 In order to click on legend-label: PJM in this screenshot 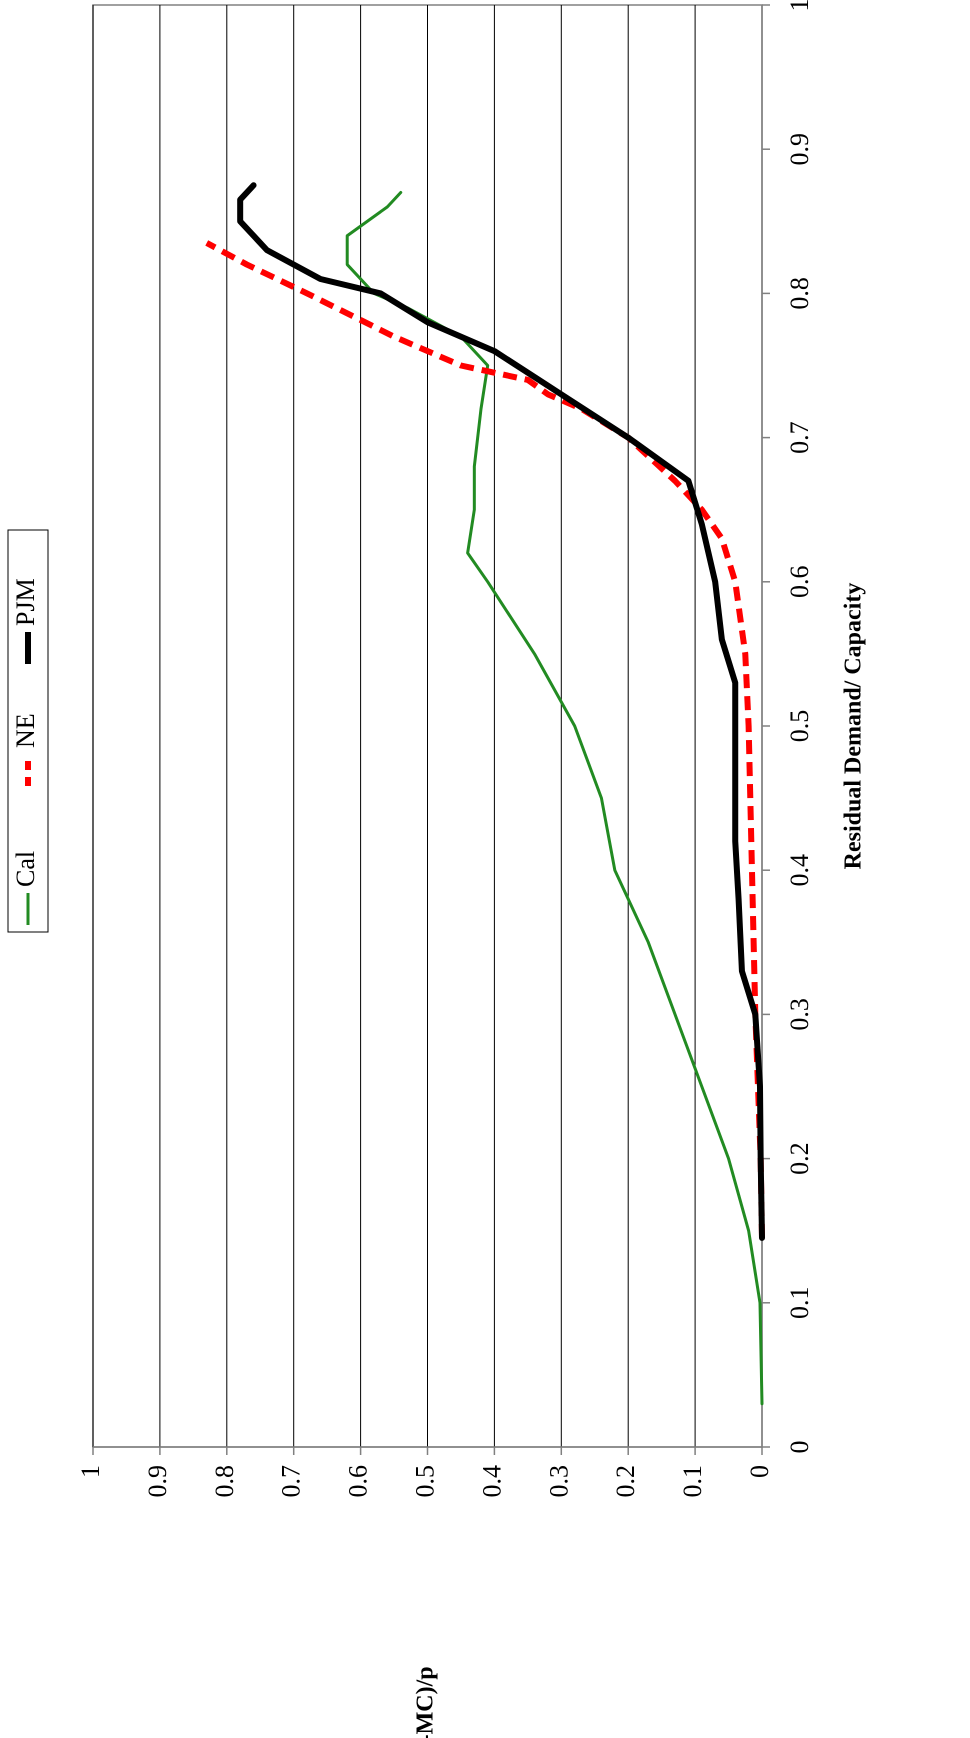, I will do `click(25, 602)`.